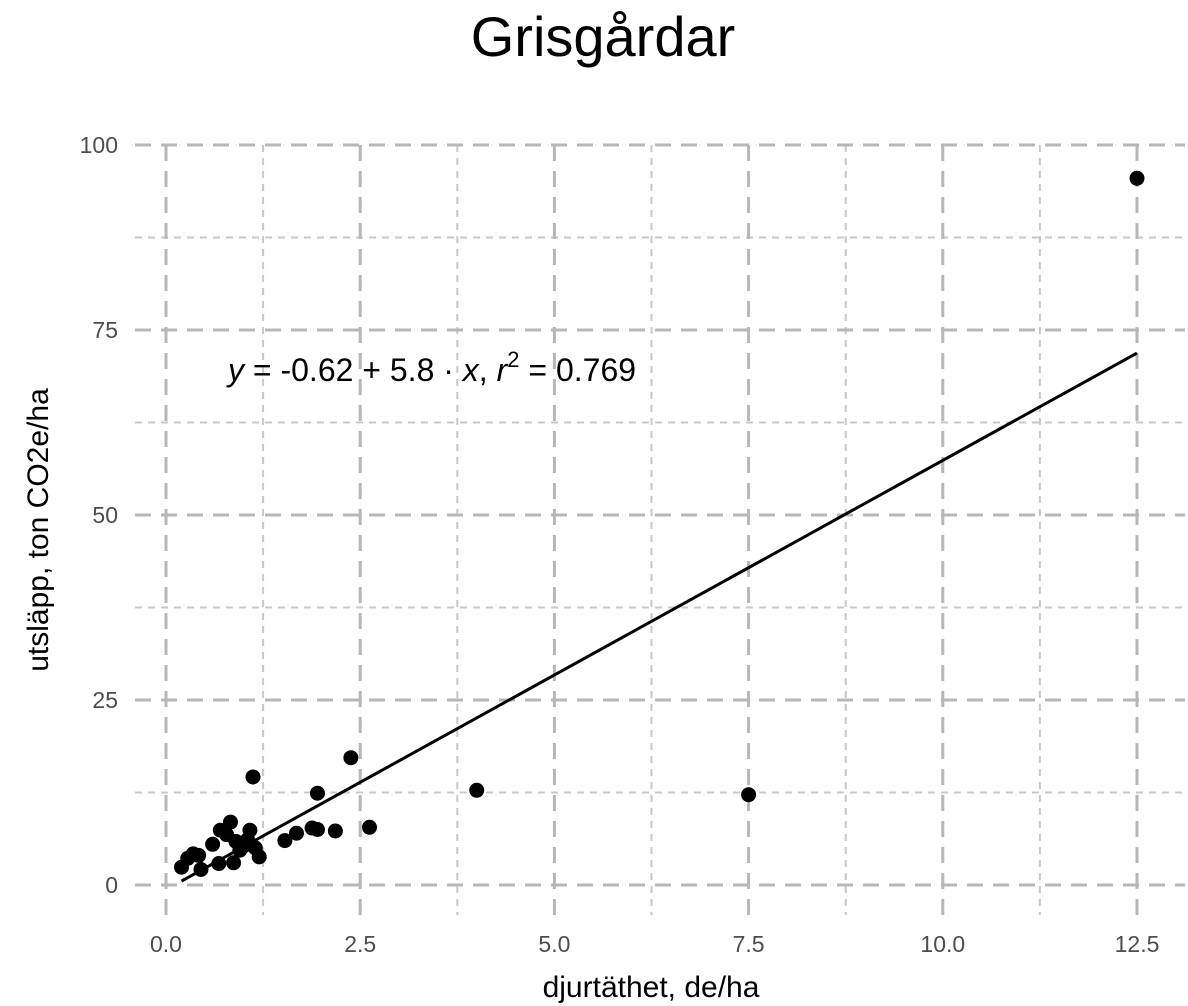 The image size is (1188, 1006). Describe the element at coordinates (651, 987) in the screenshot. I see `x-axis-title: djurtäthet, de/ha` at that location.